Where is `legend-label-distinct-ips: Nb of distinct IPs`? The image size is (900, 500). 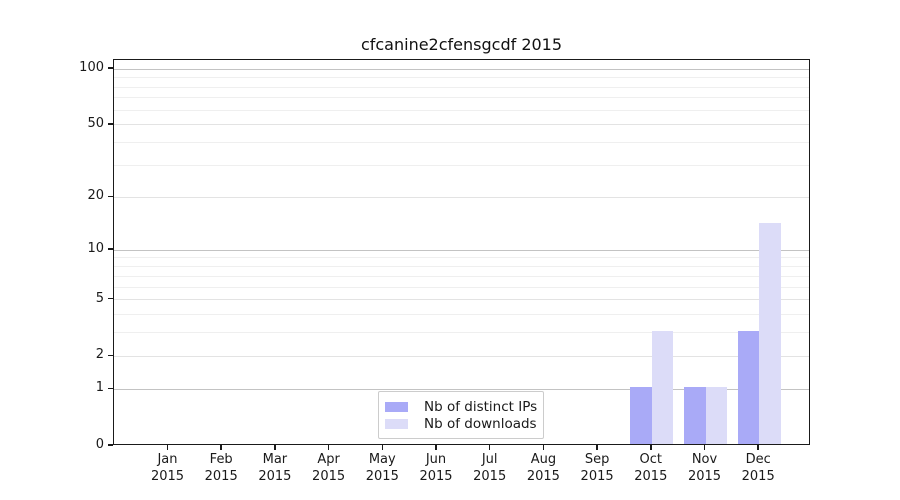 legend-label-distinct-ips: Nb of distinct IPs is located at coordinates (481, 406).